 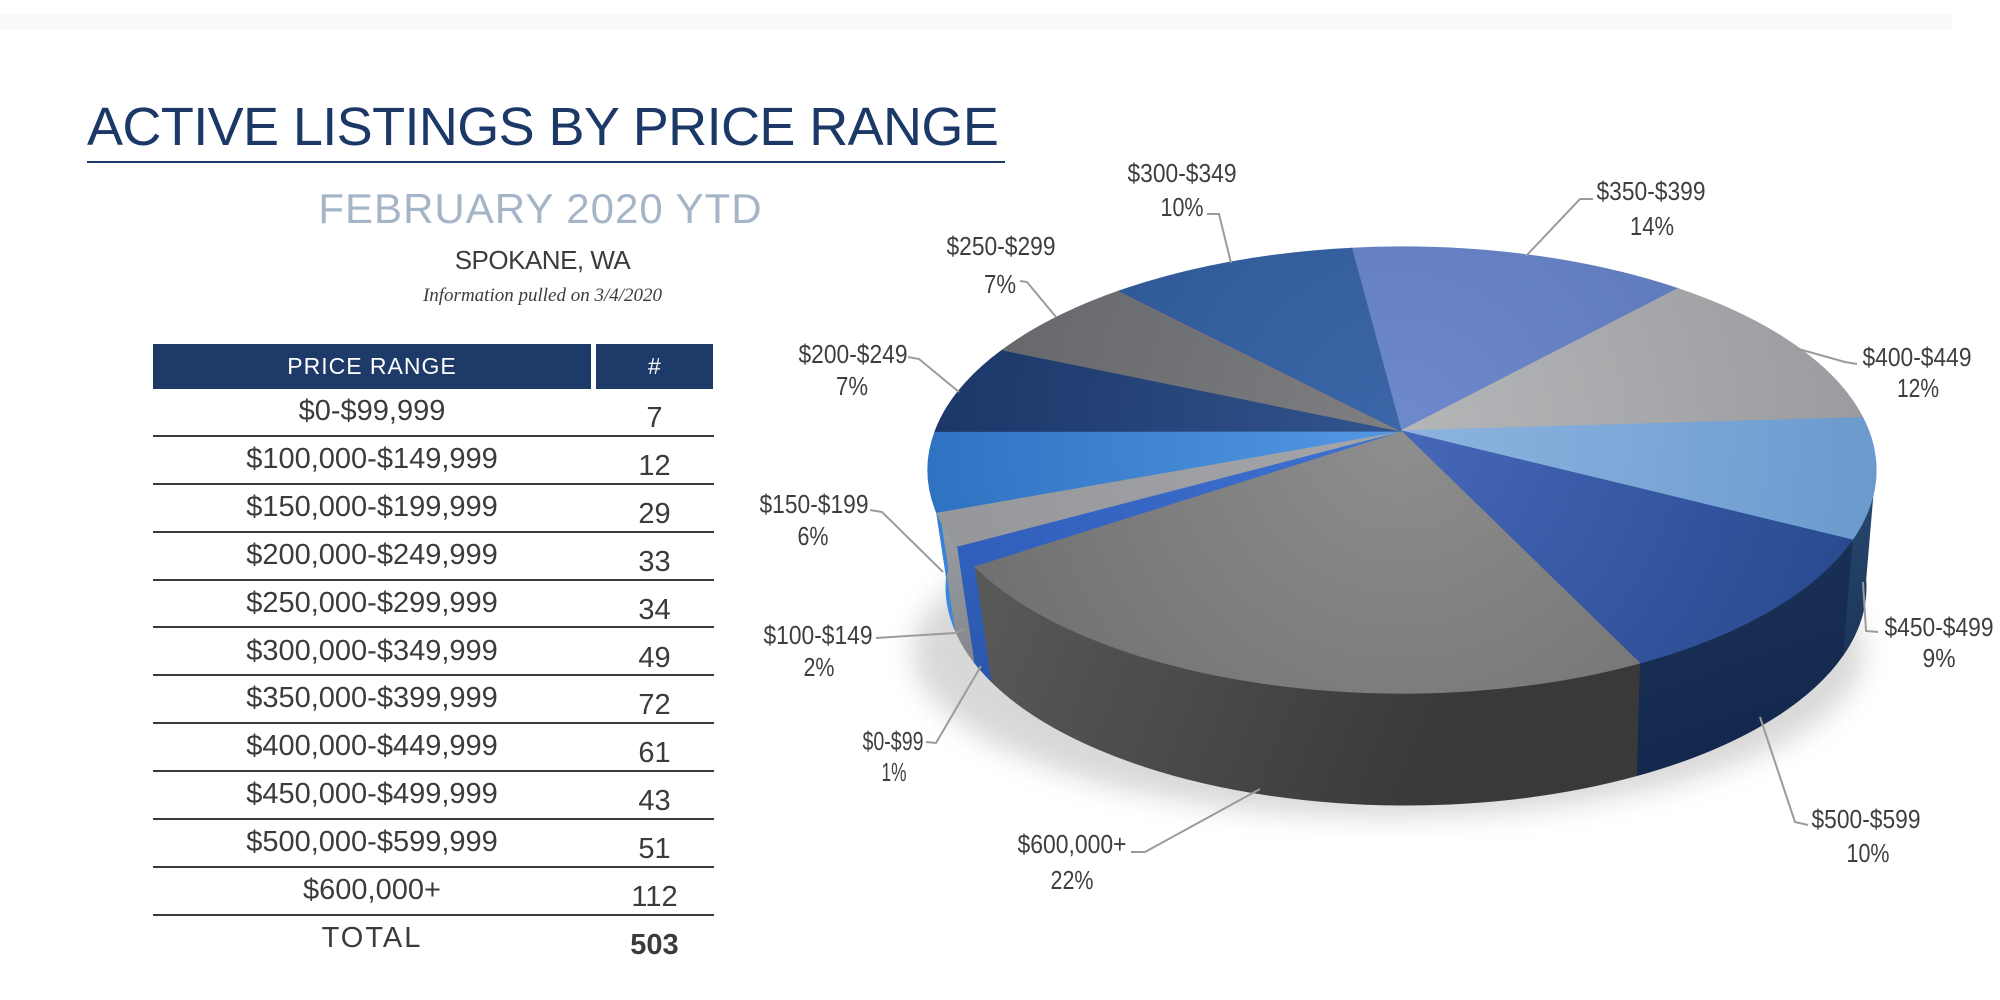 What do you see at coordinates (813, 536) in the screenshot?
I see `svg-text: 6%` at bounding box center [813, 536].